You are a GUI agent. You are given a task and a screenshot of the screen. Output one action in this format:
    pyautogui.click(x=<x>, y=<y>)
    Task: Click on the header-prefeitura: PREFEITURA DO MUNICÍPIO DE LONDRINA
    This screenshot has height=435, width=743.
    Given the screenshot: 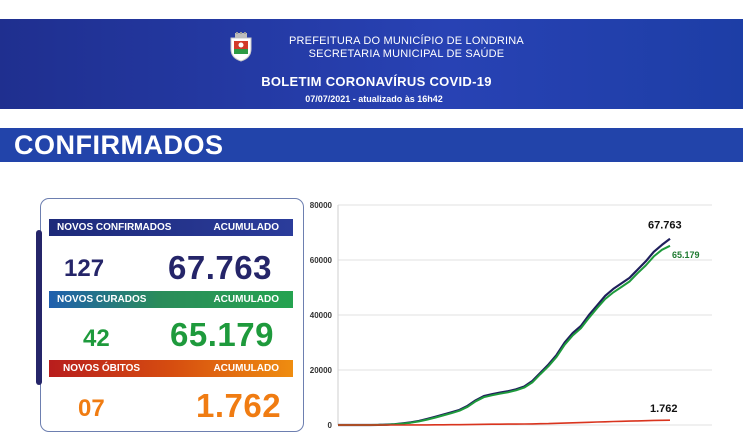 What is the action you would take?
    pyautogui.click(x=406, y=41)
    